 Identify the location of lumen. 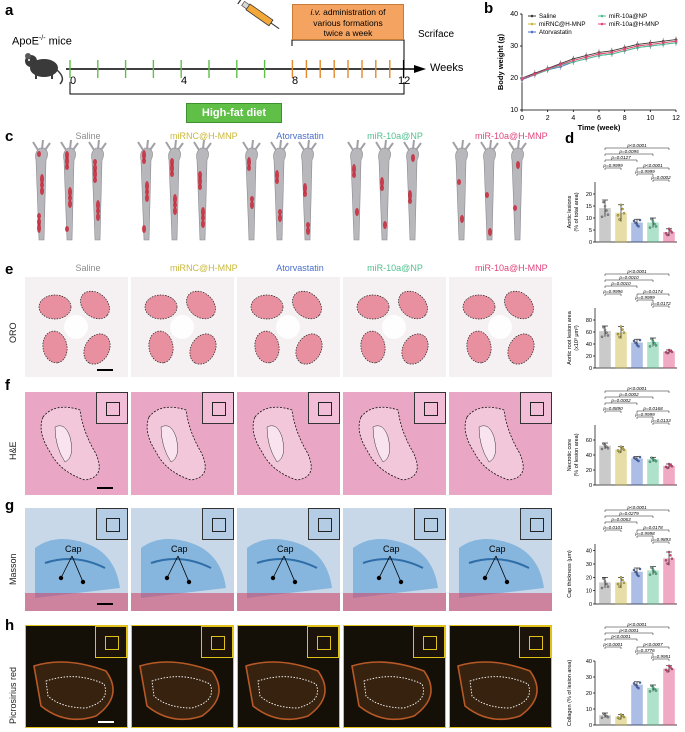
(76, 327).